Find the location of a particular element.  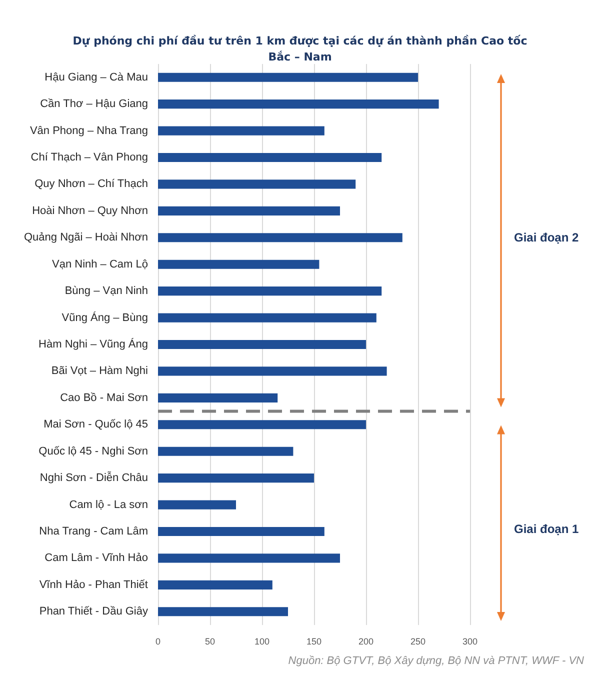

text: Giai đoạn 1 is located at coordinates (547, 529).